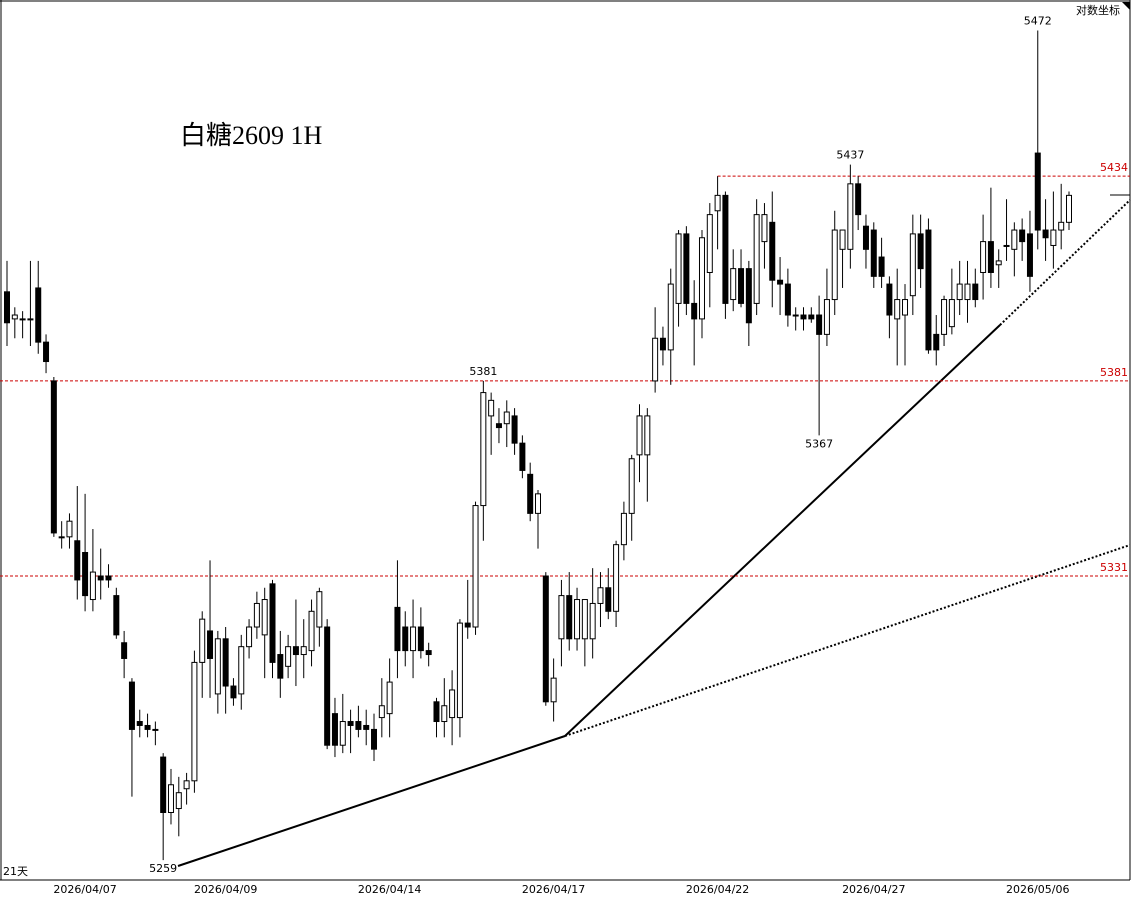 The height and width of the screenshot is (900, 1133). I want to click on scale-label: 对数坐标, so click(1098, 10).